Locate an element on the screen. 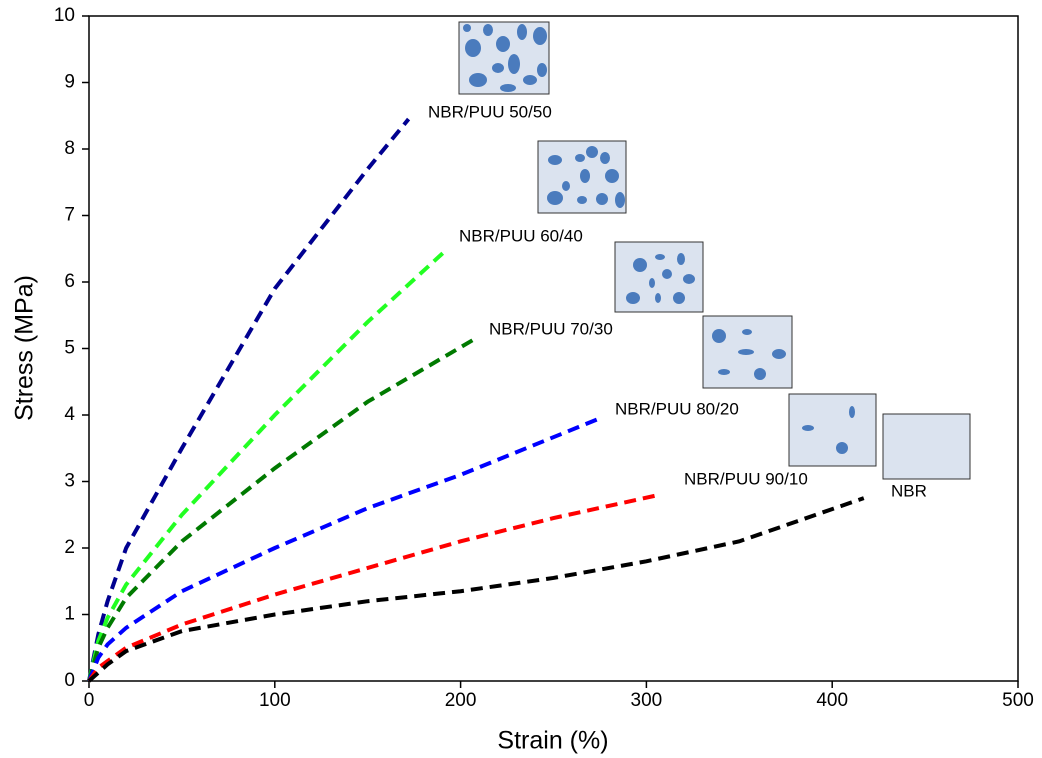  y-tick-label: 5 is located at coordinates (69, 348).